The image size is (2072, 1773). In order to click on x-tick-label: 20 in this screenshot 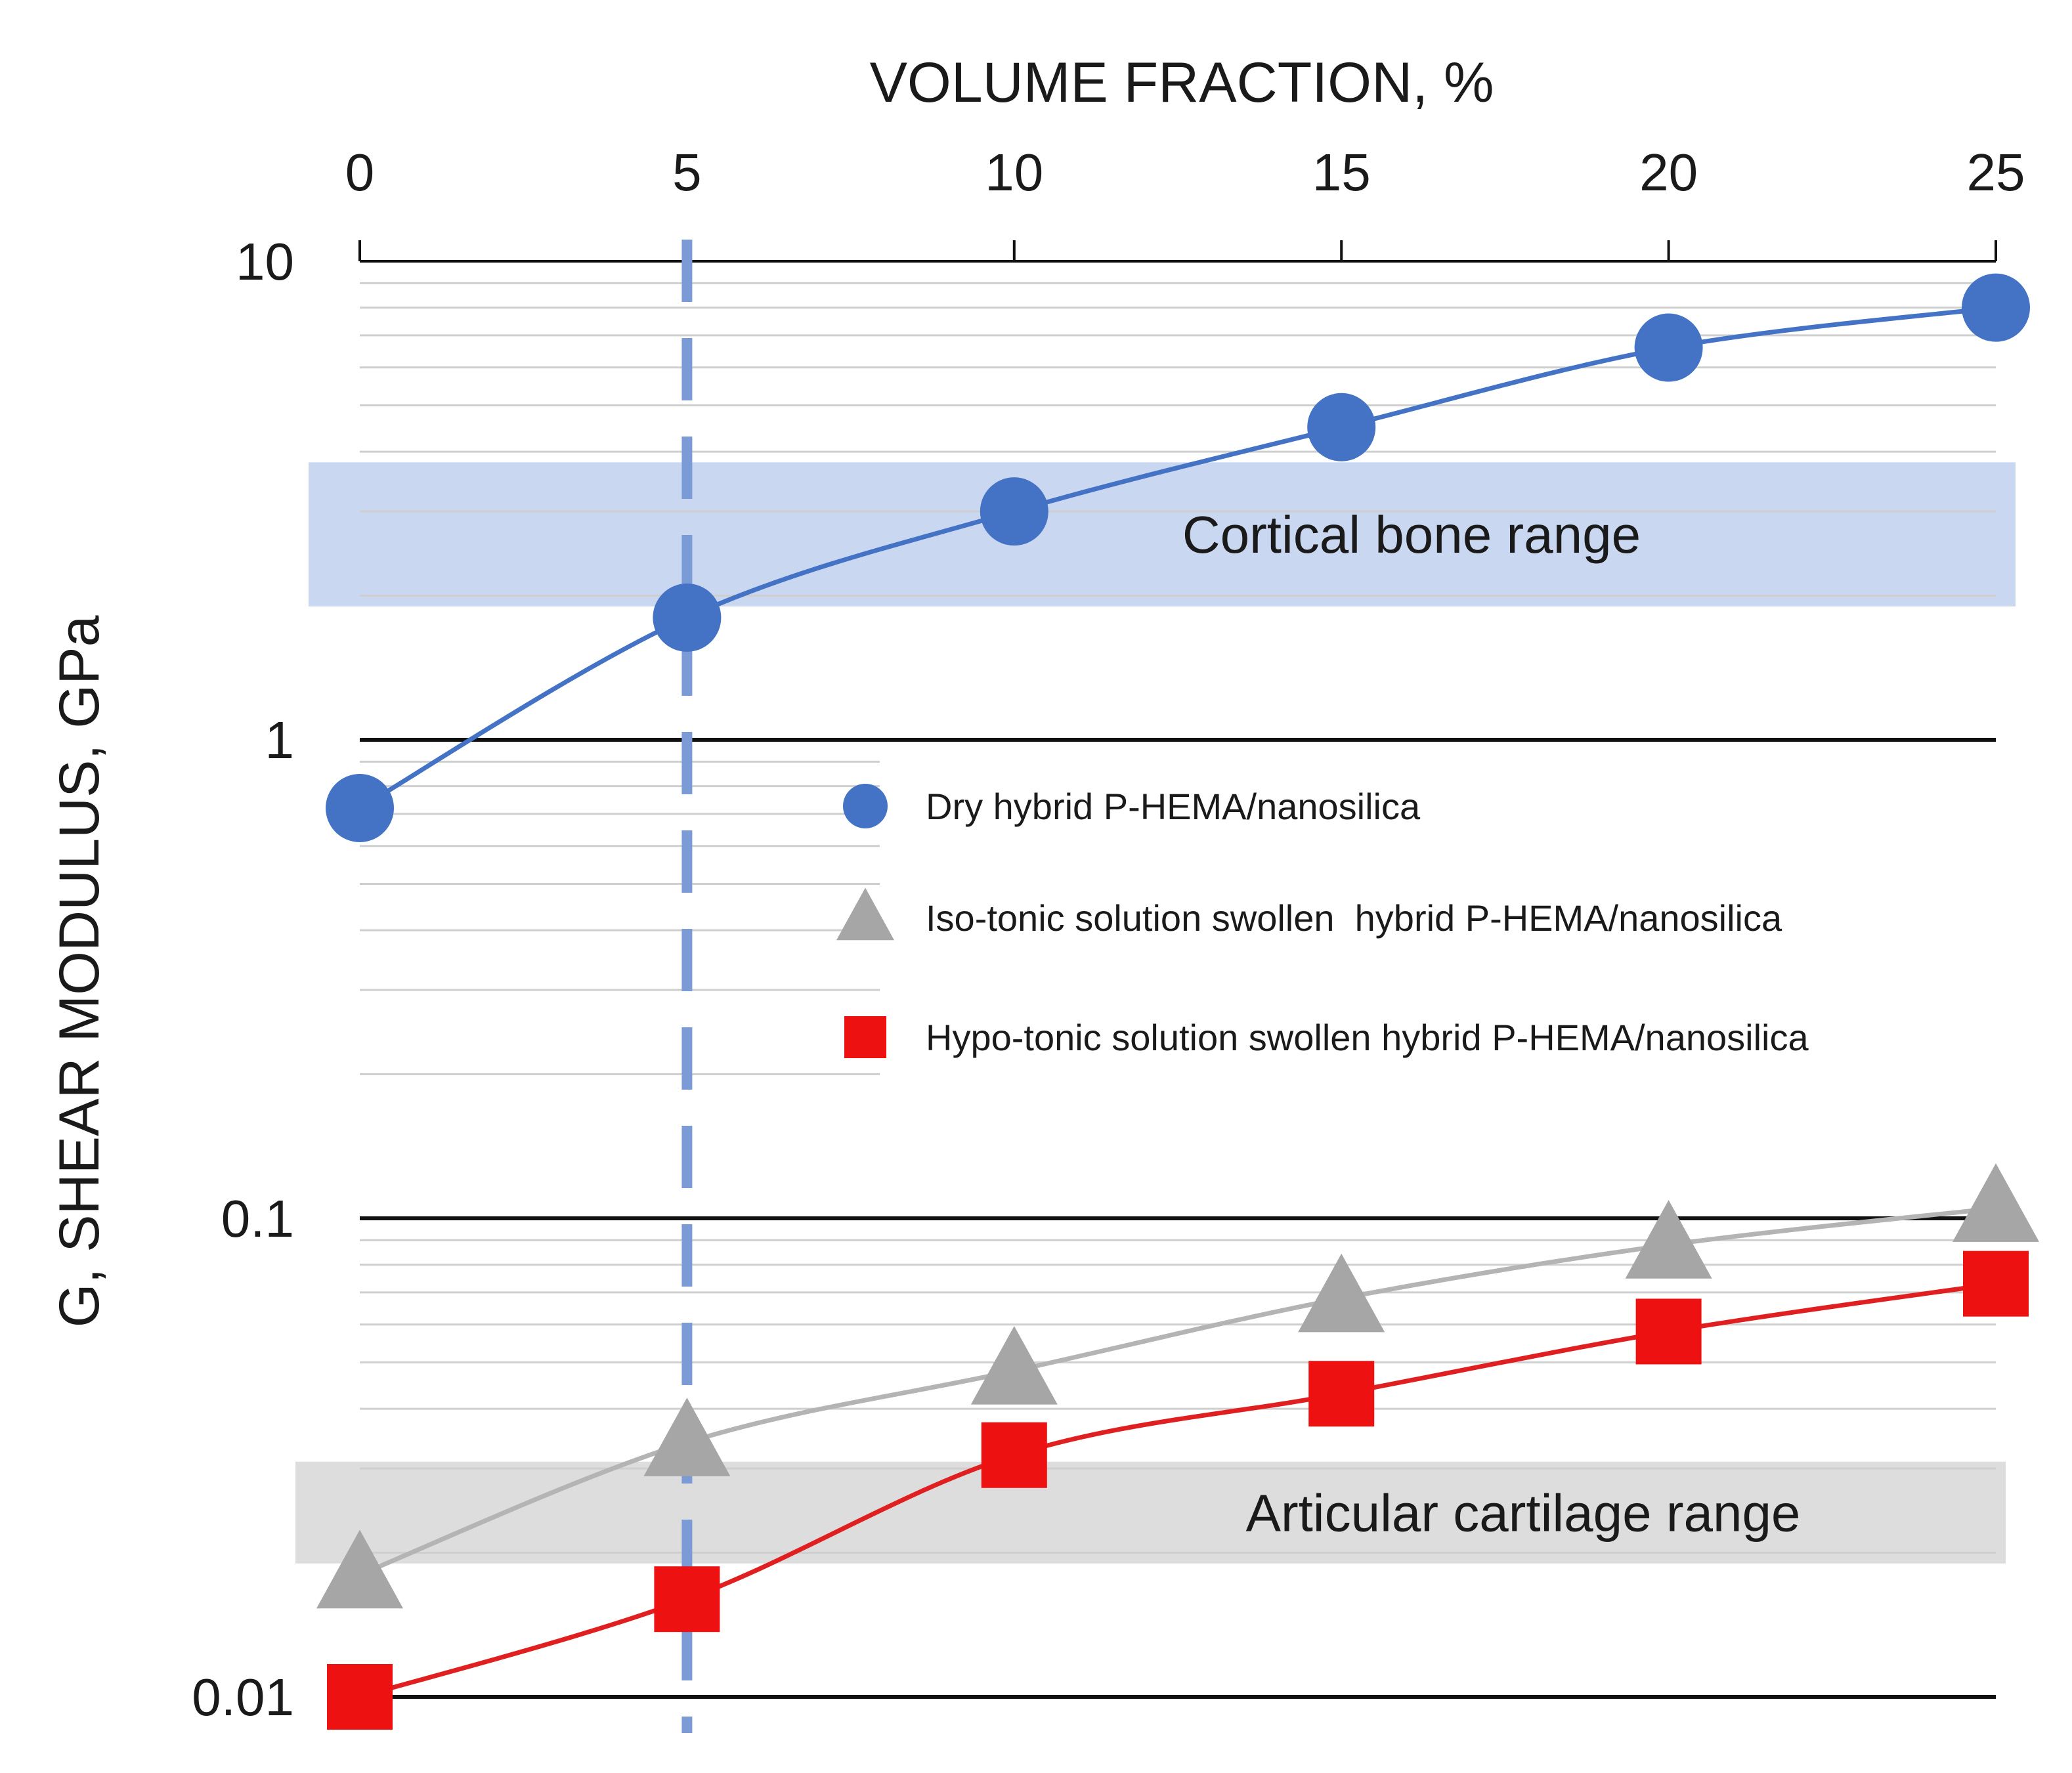, I will do `click(1668, 172)`.